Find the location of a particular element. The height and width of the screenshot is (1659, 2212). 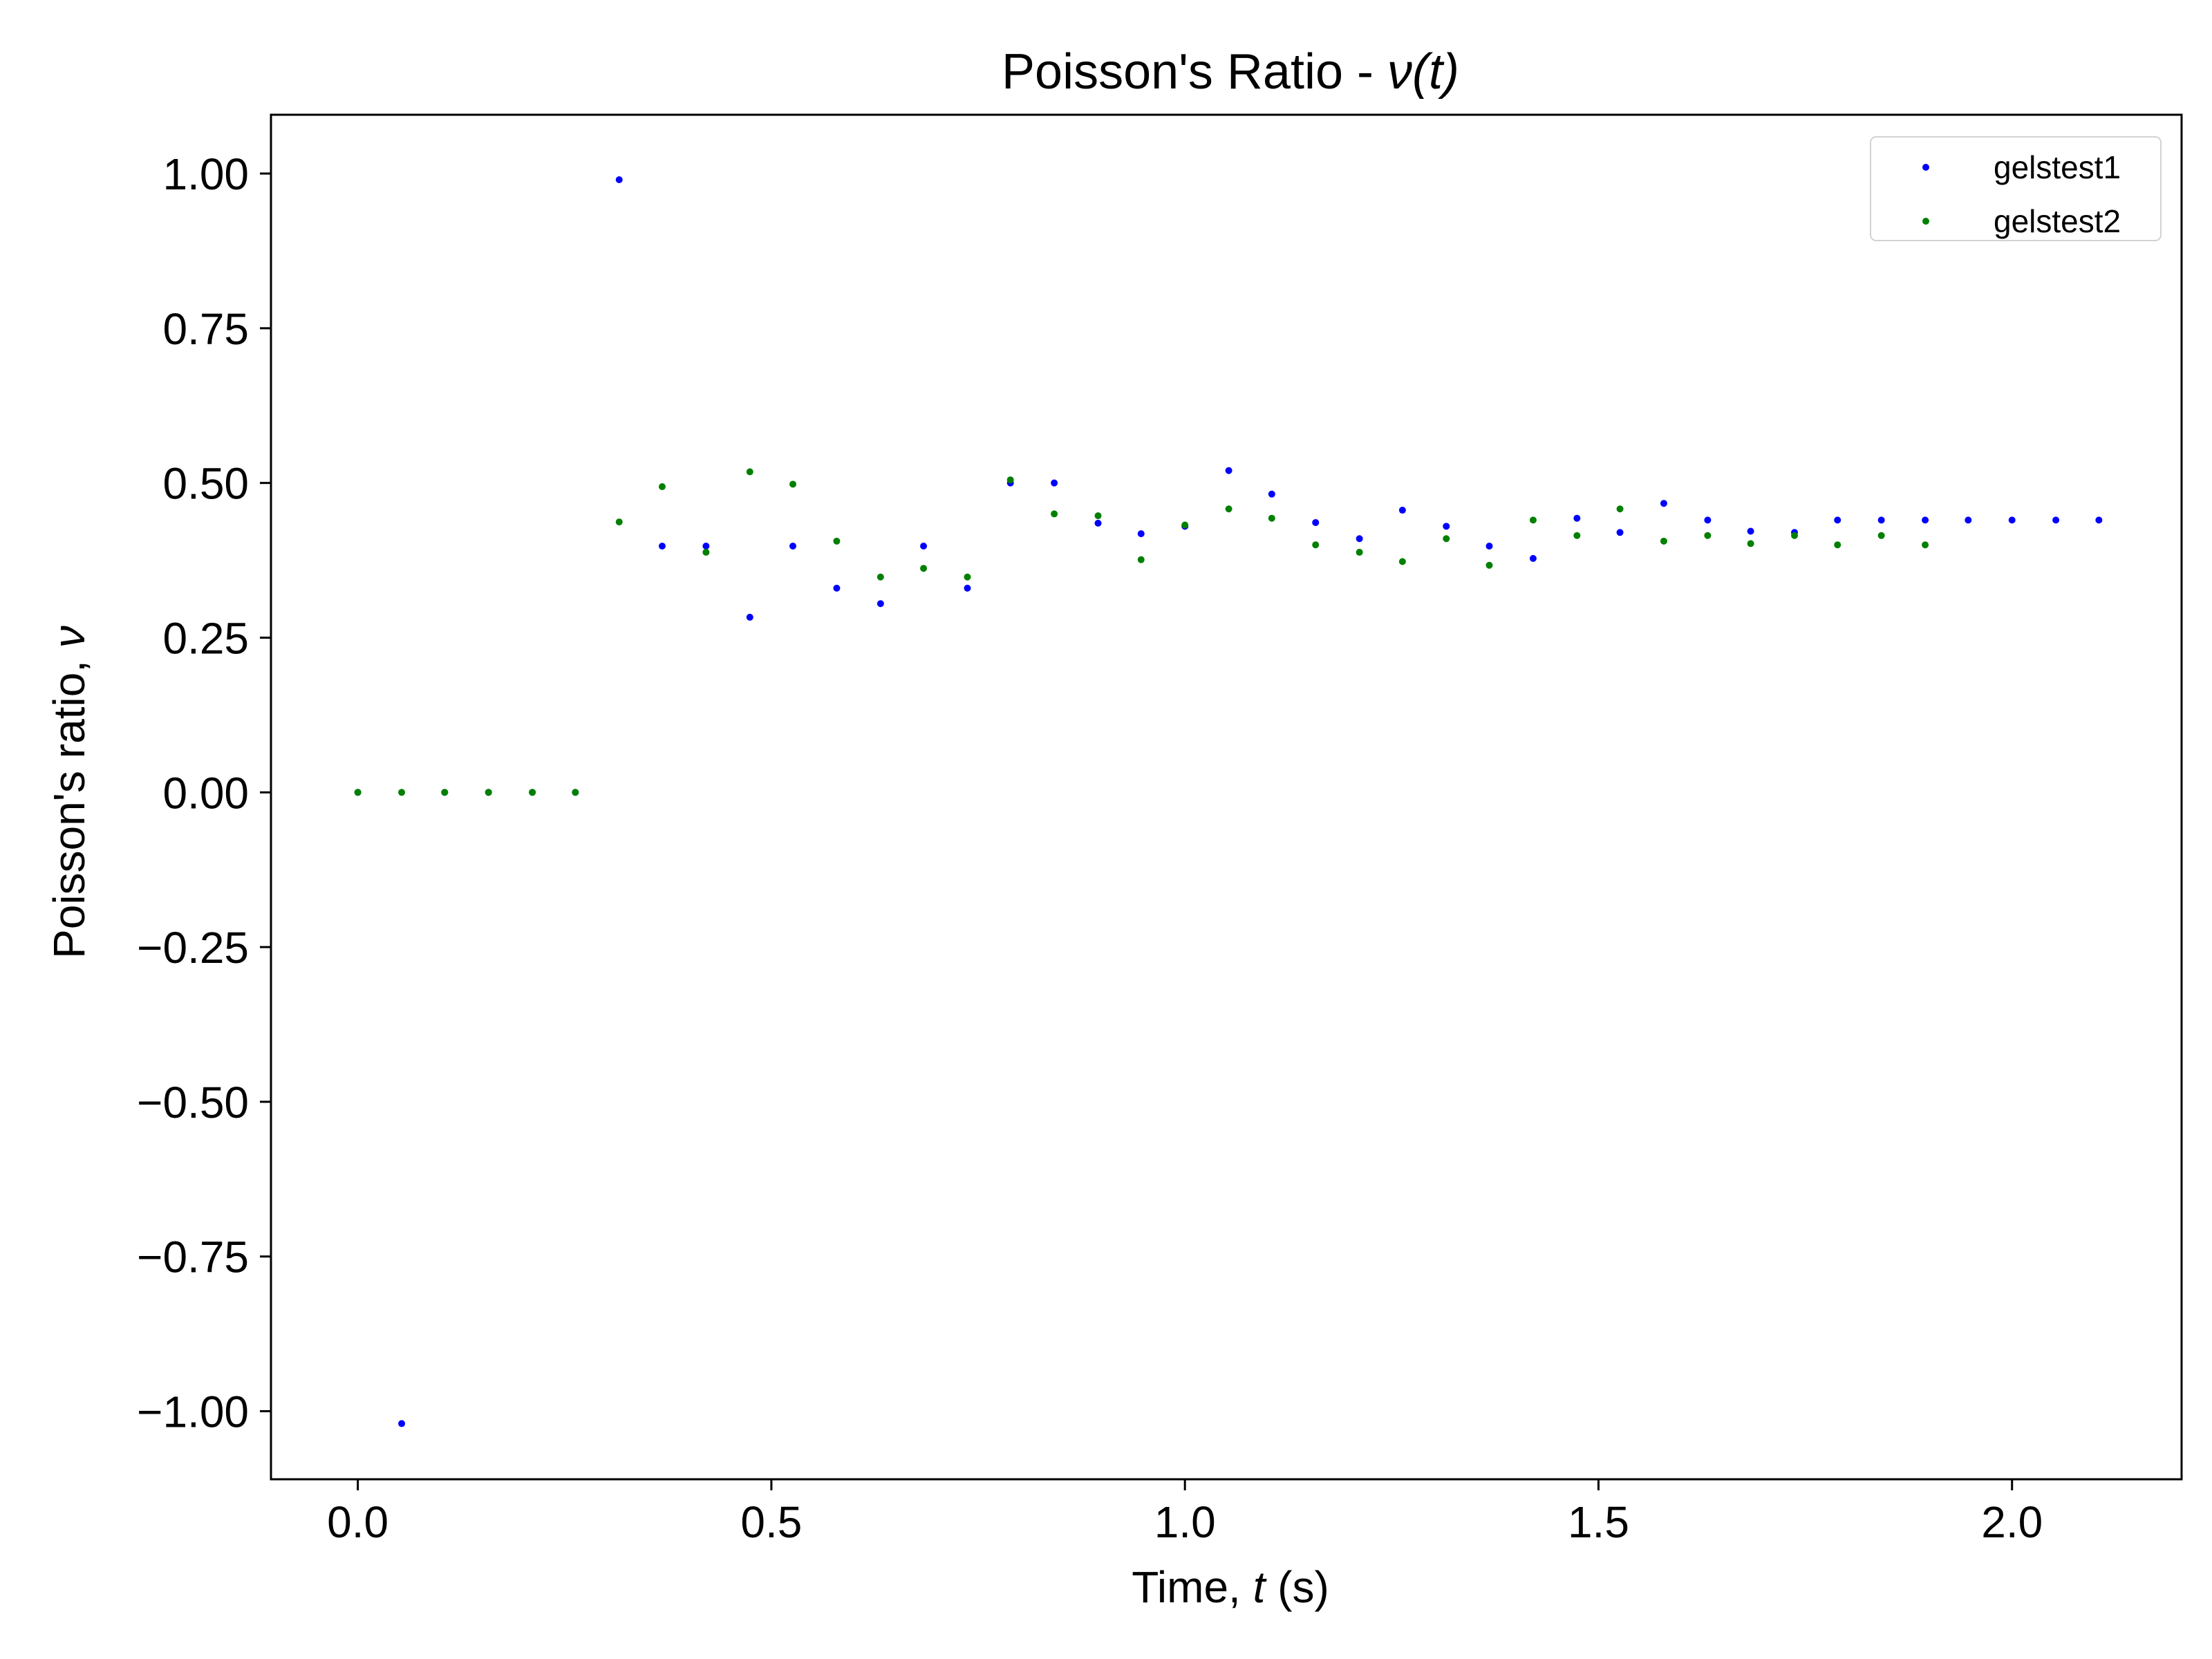

y-axis-label: Poisson's ratio, ν is located at coordinates (69, 793).